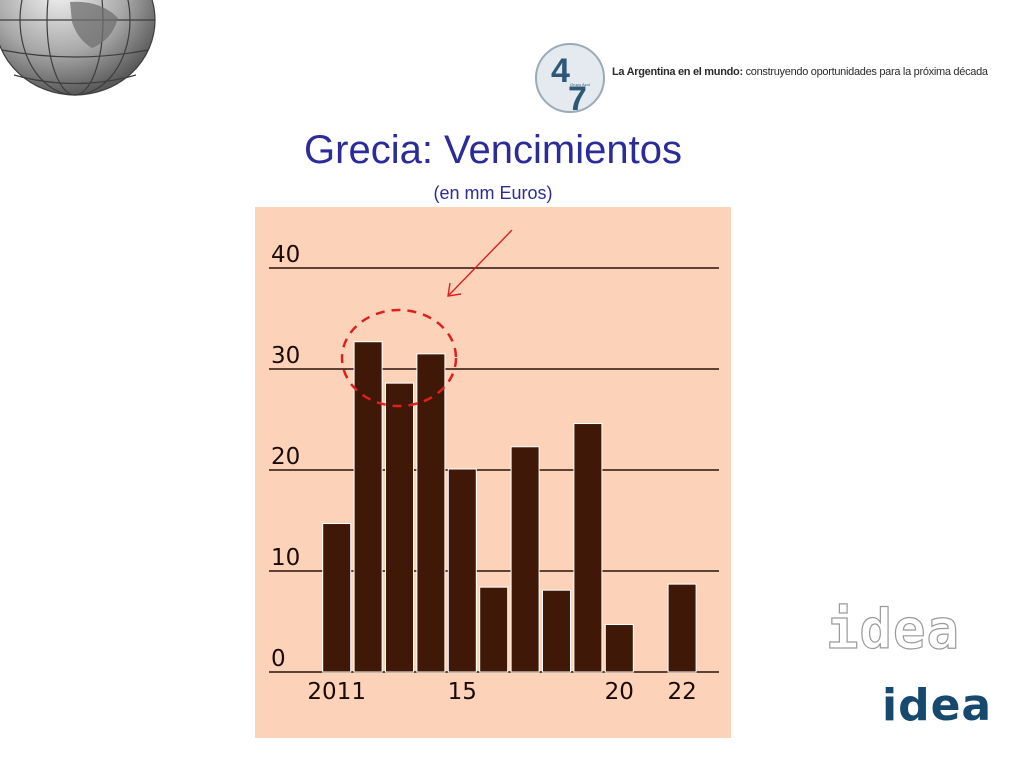  What do you see at coordinates (285, 457) in the screenshot?
I see `y-tick-label: 20` at bounding box center [285, 457].